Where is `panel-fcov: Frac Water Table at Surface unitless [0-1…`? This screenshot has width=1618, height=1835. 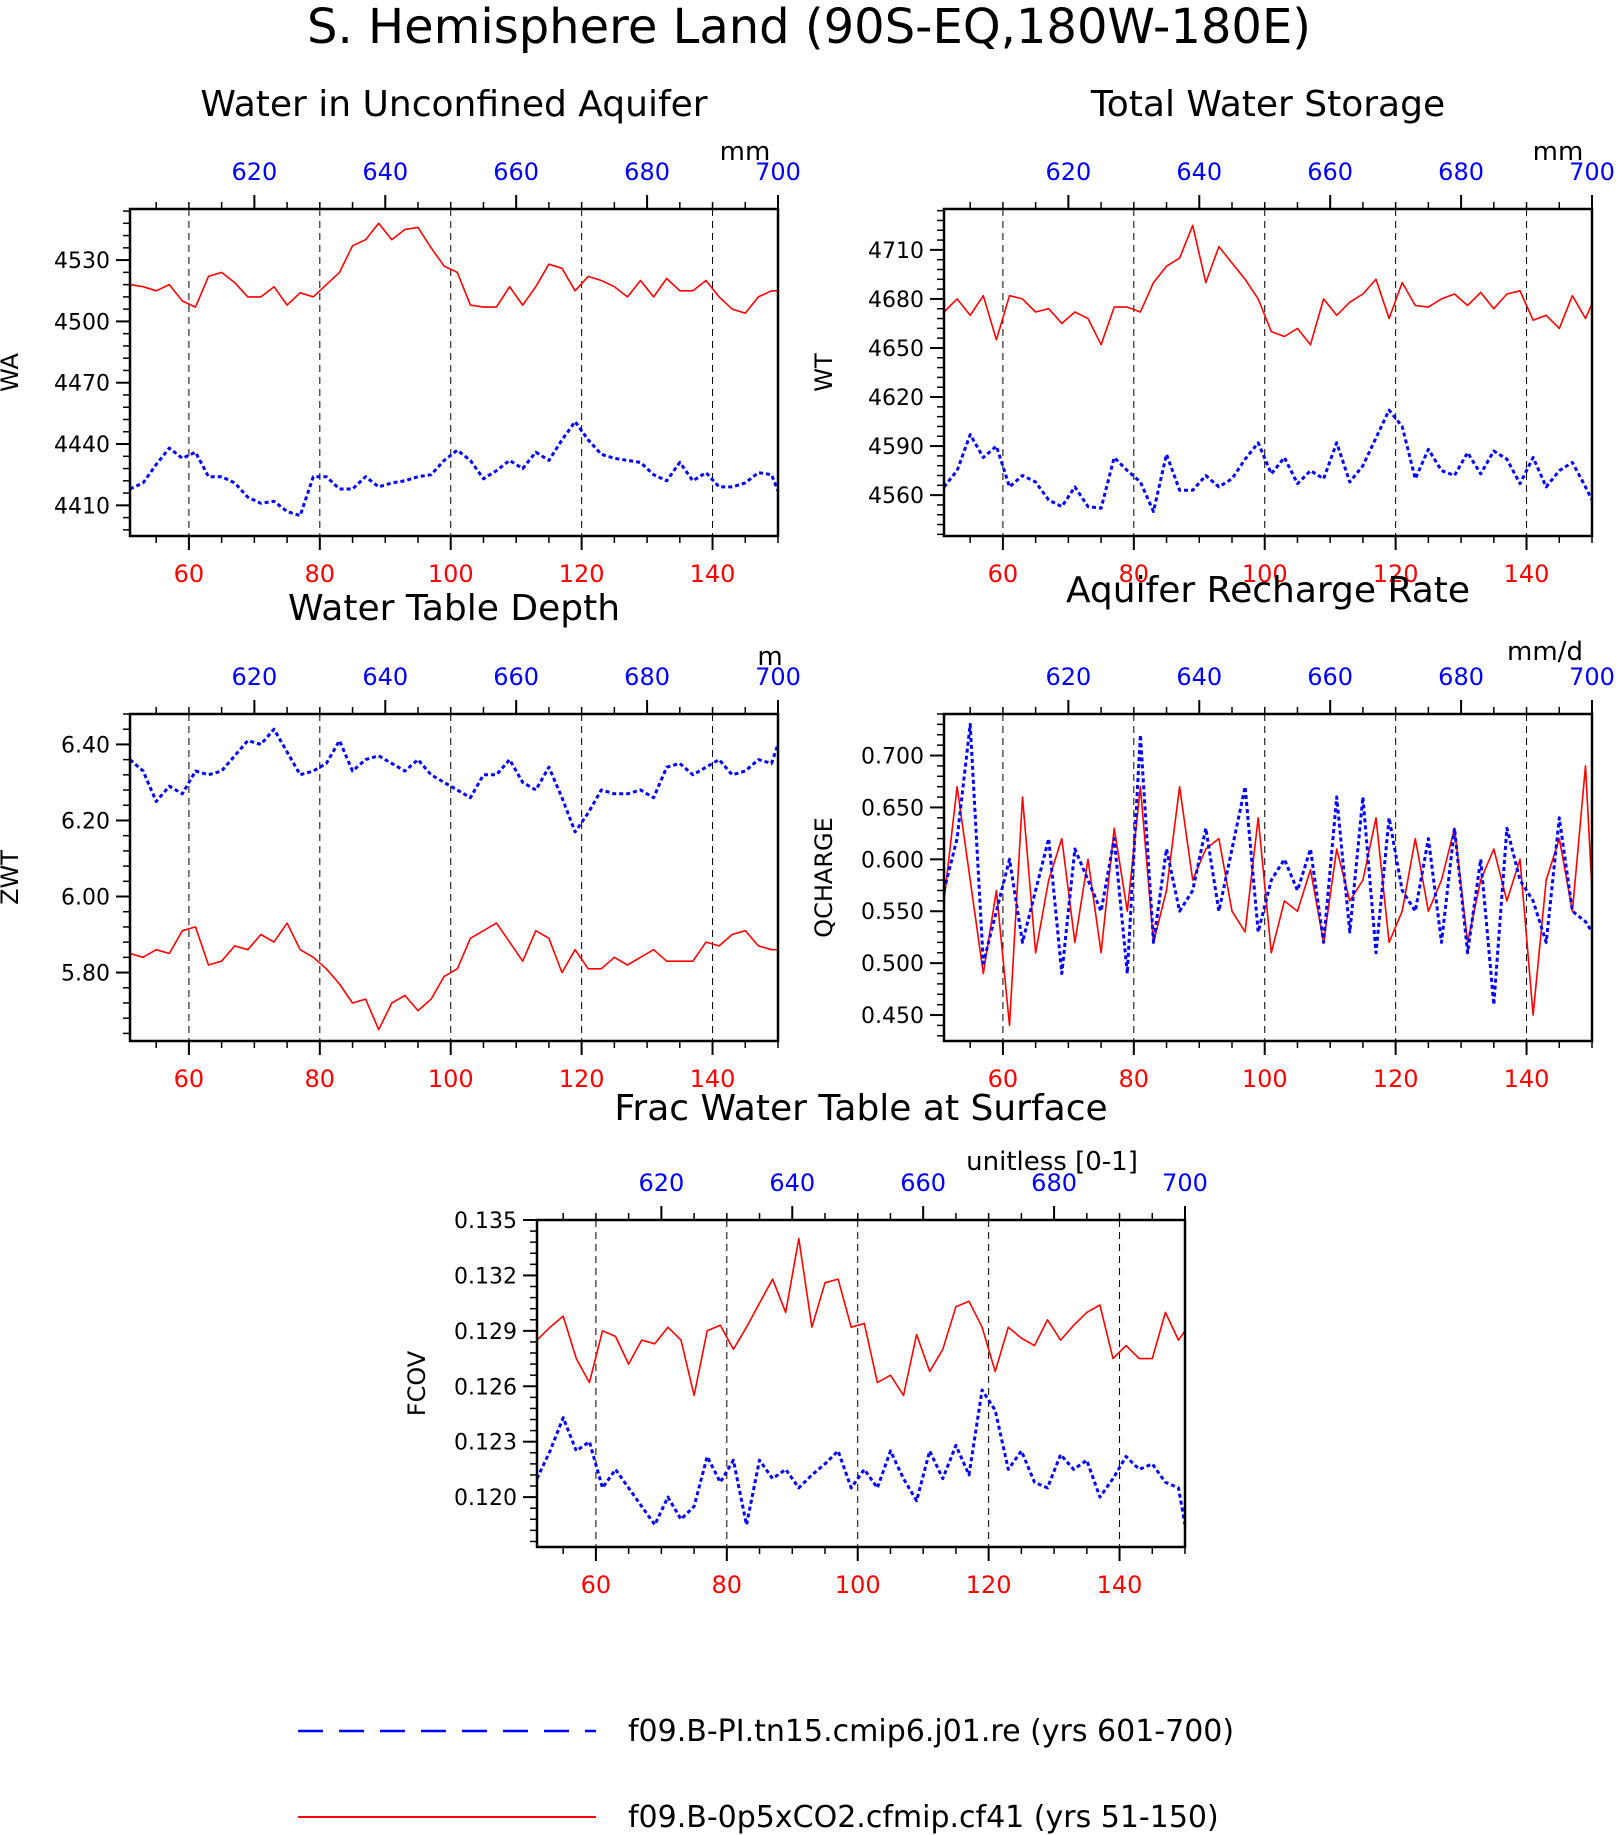 panel-fcov: Frac Water Table at Surface unitless [0-1… is located at coordinates (805, 1343).